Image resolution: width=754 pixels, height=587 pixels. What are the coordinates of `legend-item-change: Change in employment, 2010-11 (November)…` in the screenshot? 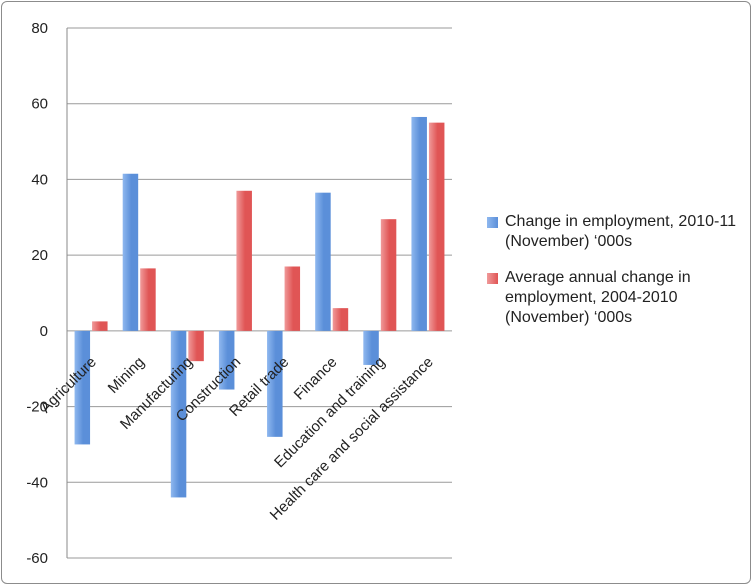 It's located at (618, 232).